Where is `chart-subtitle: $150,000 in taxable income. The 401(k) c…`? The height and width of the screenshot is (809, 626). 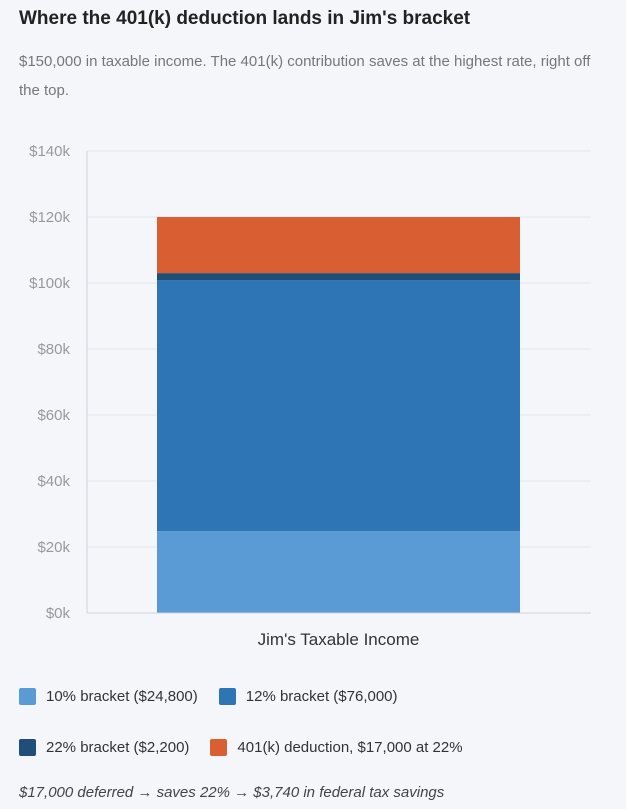
chart-subtitle: $150,000 in taxable income. The 401(k) c… is located at coordinates (305, 76).